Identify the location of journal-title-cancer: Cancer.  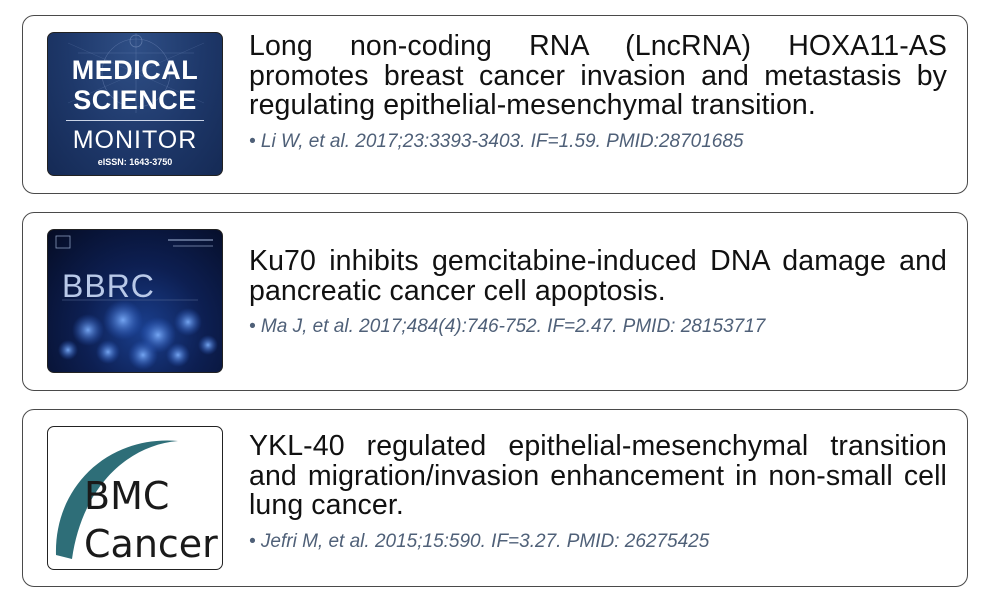
(151, 544).